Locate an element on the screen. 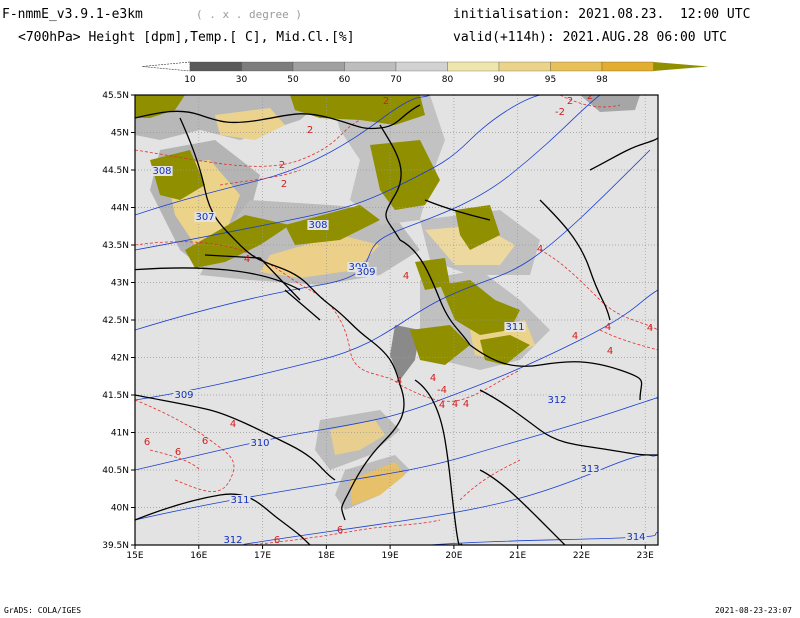  temp-contour-label: -4 is located at coordinates (442, 390).